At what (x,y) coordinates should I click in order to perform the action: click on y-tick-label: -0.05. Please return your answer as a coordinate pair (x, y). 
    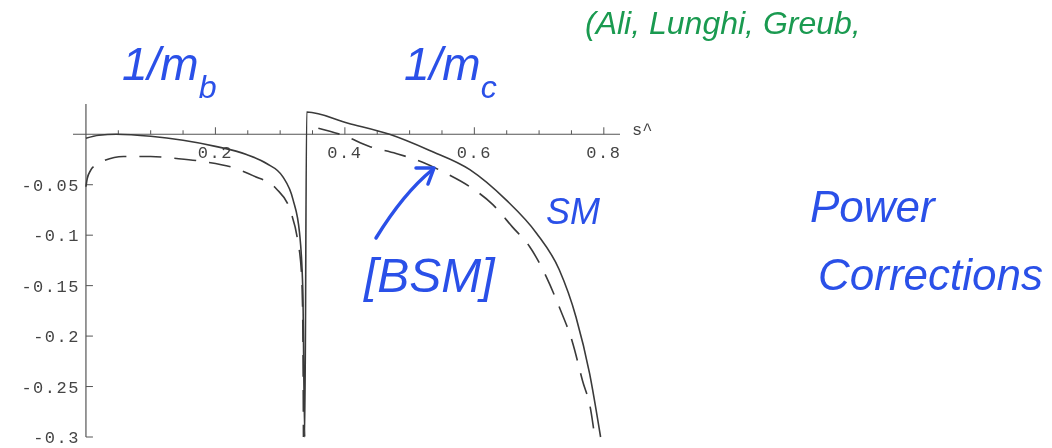
    Looking at the image, I should click on (50, 186).